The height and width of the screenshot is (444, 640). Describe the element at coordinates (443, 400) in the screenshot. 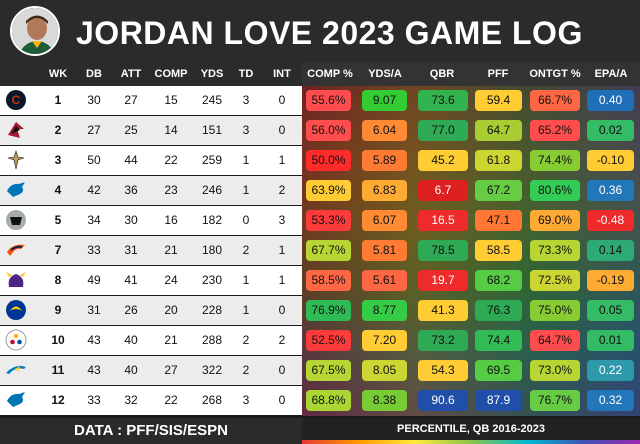

I see `cell-qbr: 90.6` at that location.